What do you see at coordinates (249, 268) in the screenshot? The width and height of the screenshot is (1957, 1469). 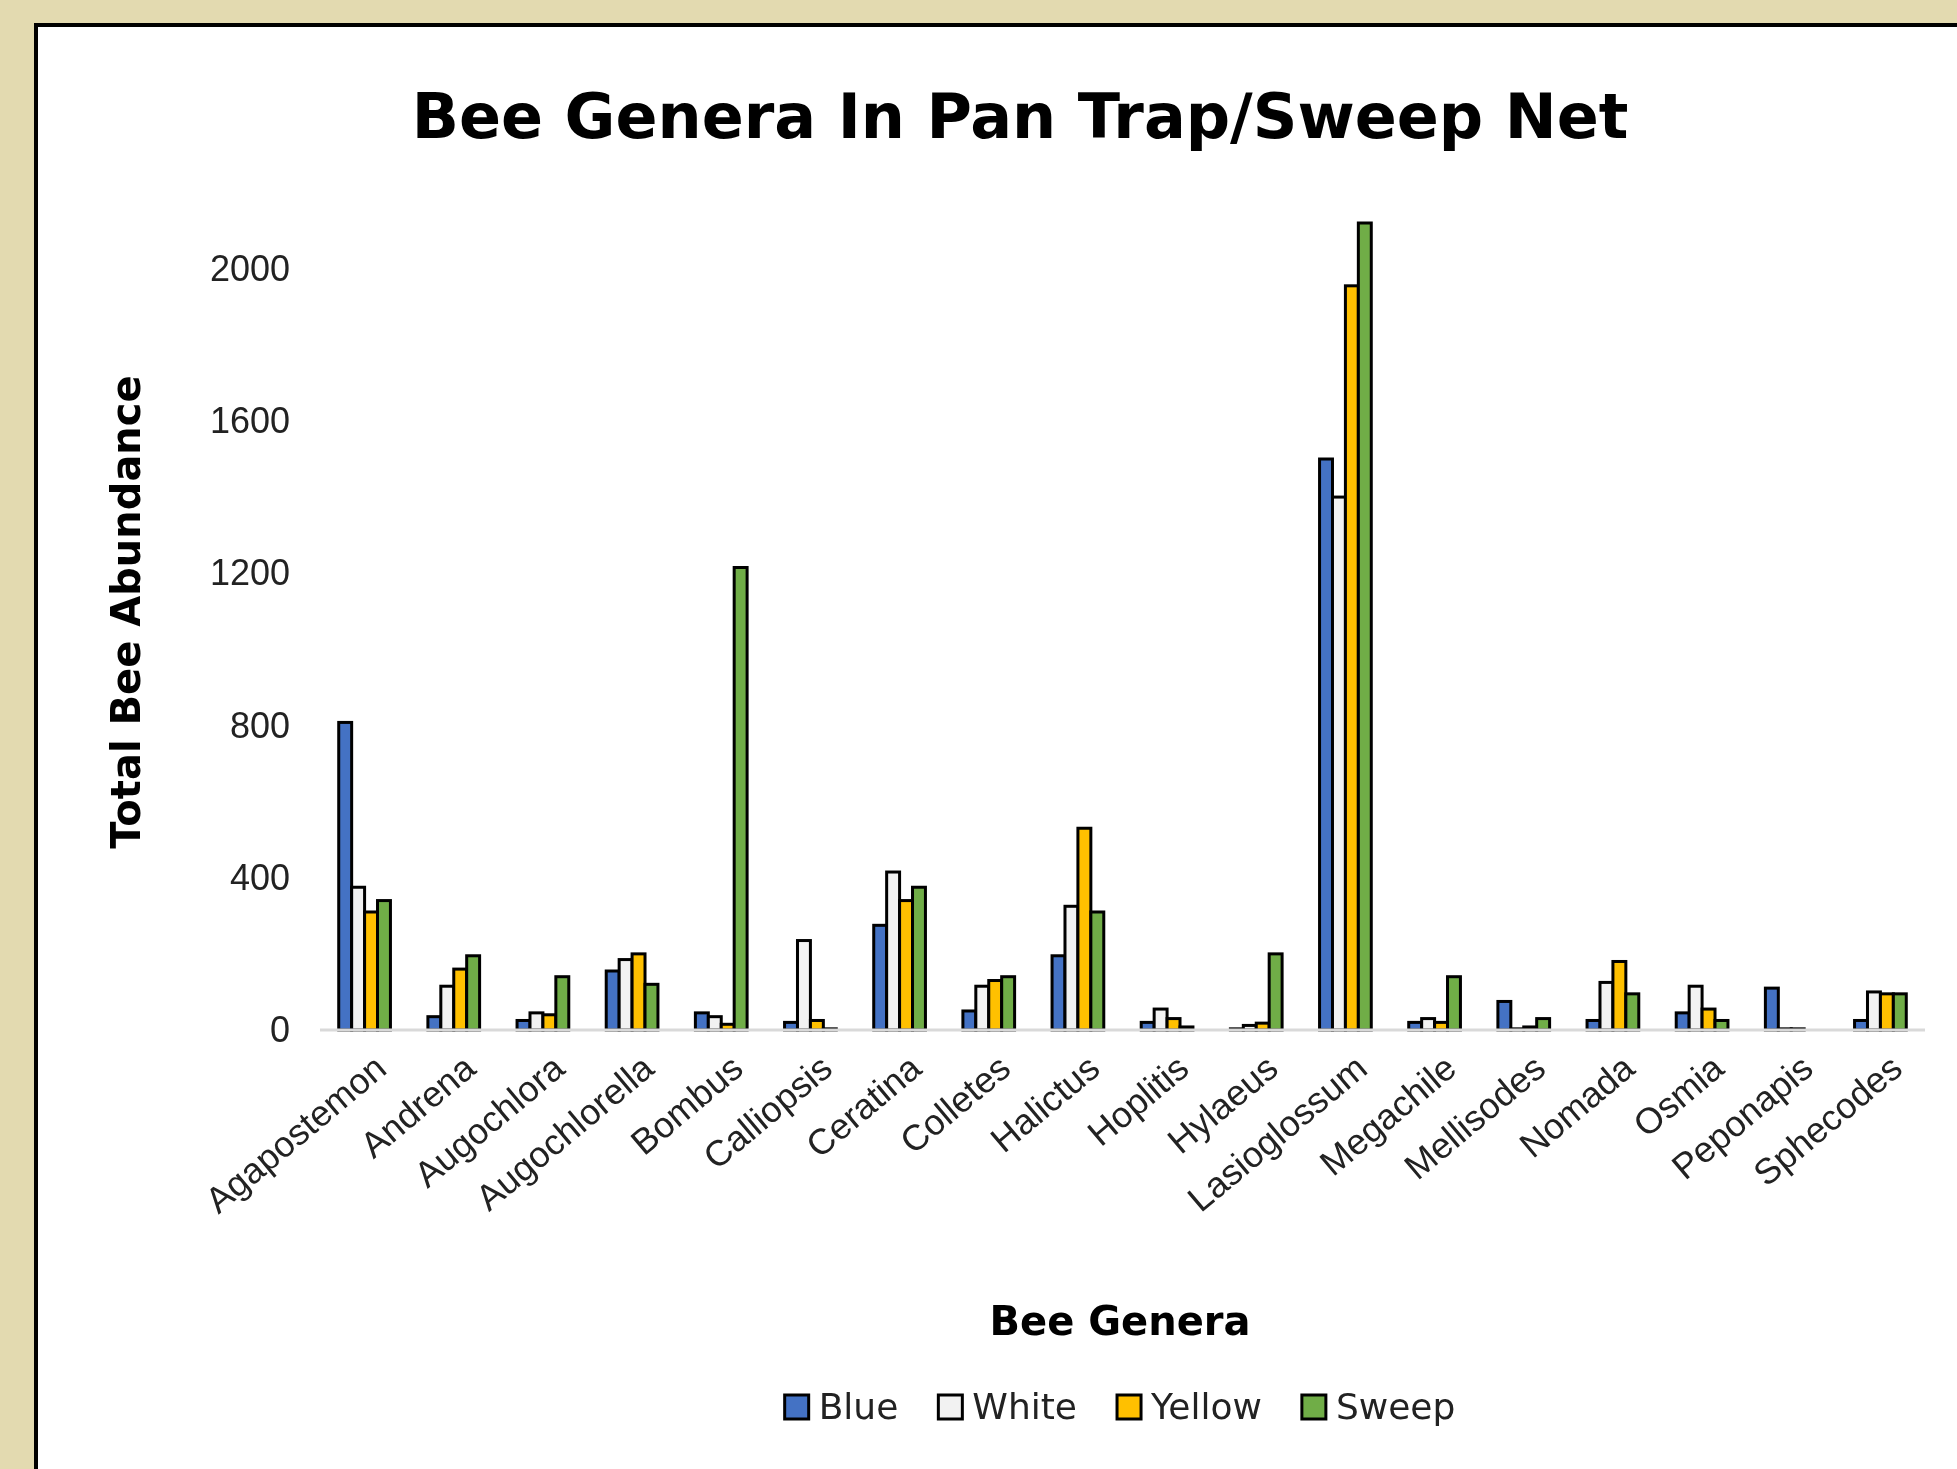 I see `y-tick-label: 2000` at bounding box center [249, 268].